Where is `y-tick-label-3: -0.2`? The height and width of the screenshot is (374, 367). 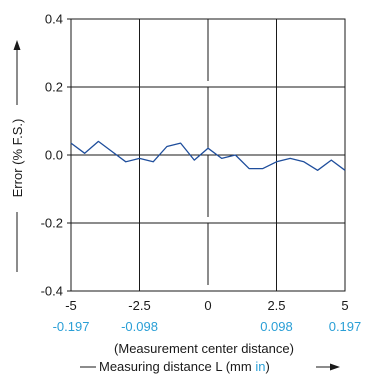
y-tick-label-3: -0.2 is located at coordinates (52, 223).